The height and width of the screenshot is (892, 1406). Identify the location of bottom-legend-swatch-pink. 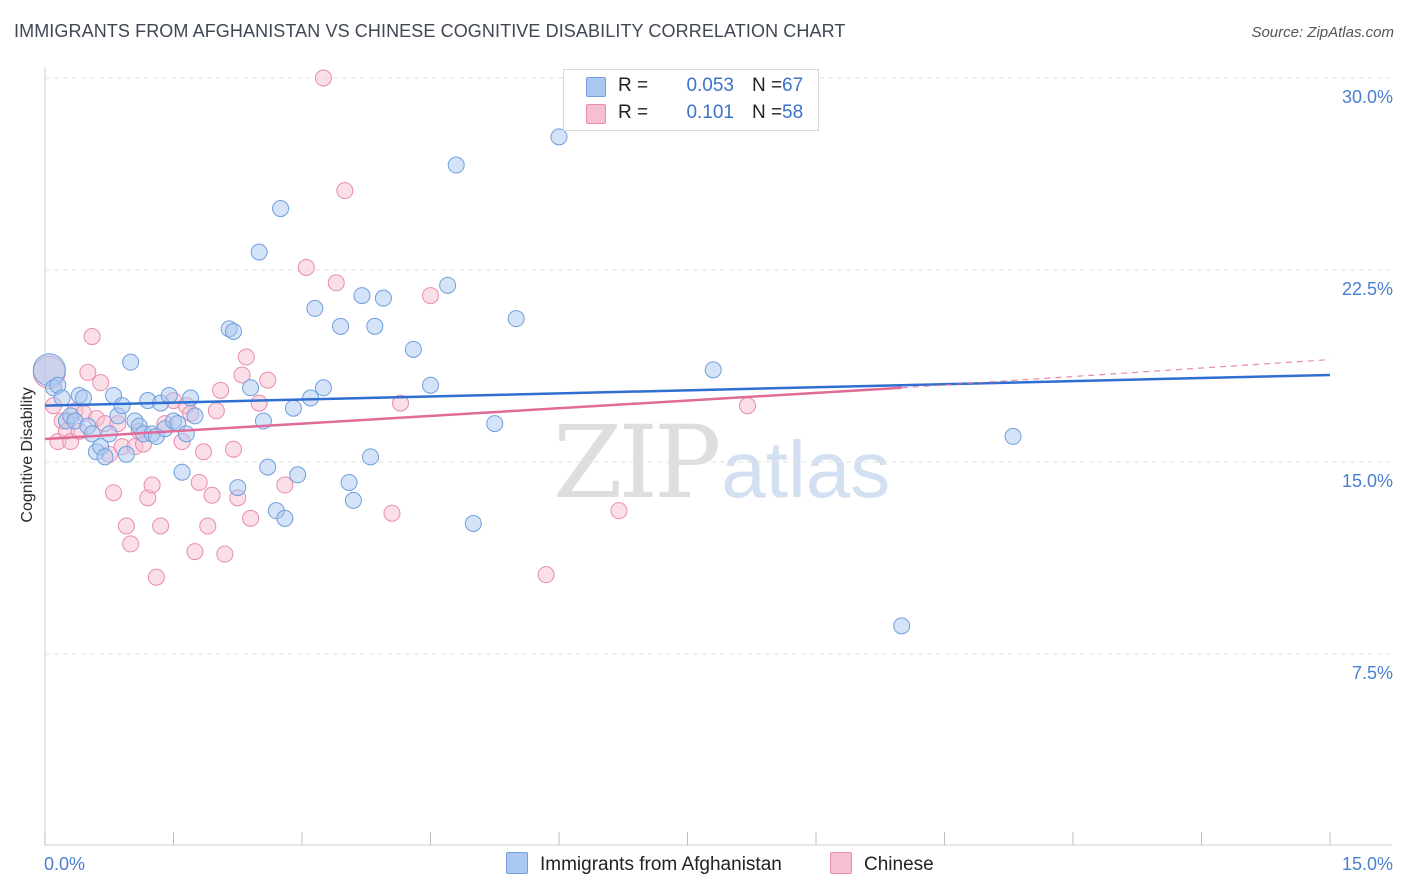
(841, 863).